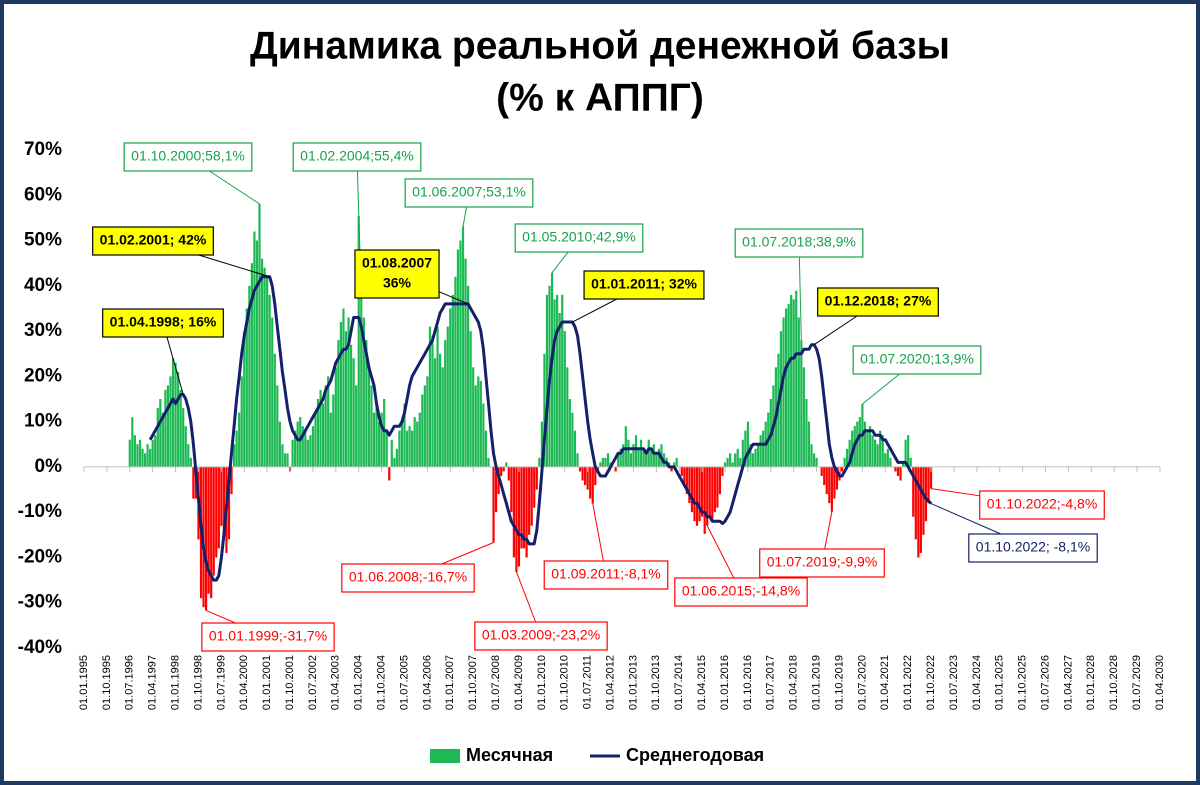  What do you see at coordinates (43, 375) in the screenshot?
I see `y-tick-label: 20%` at bounding box center [43, 375].